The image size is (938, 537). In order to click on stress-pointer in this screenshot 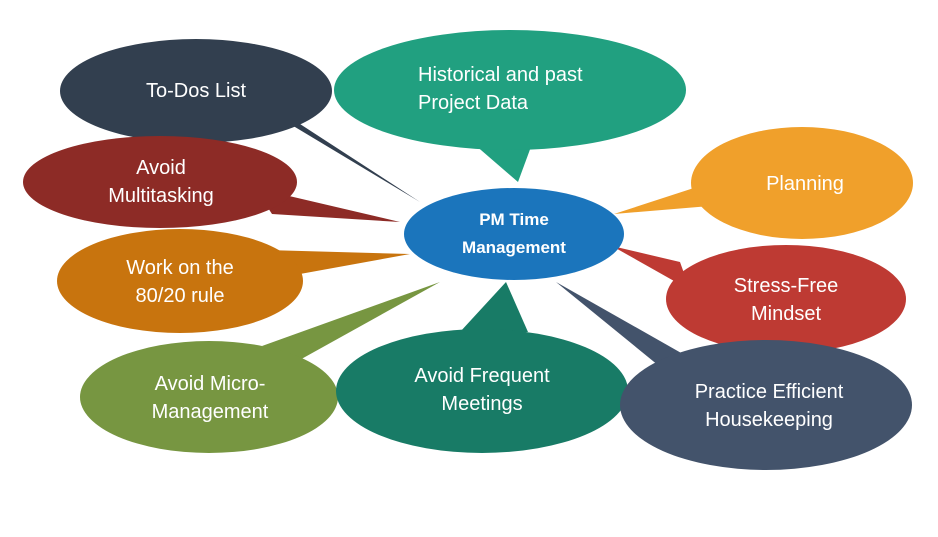, I will do `click(651, 268)`.